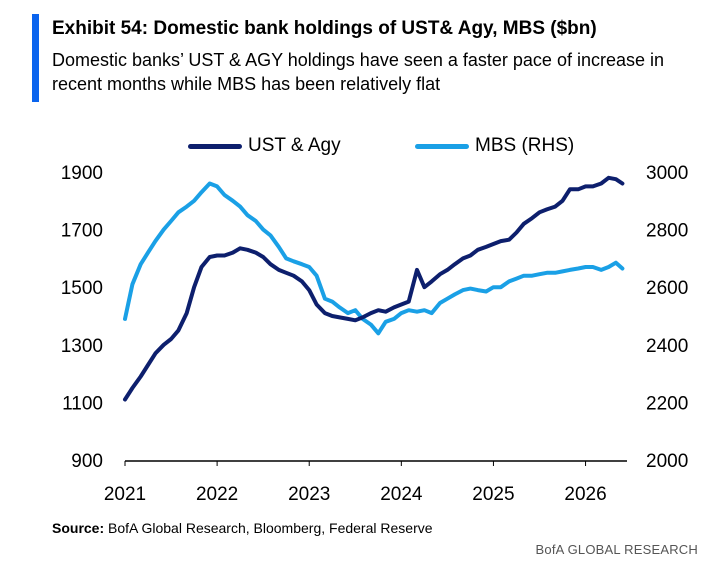 The height and width of the screenshot is (568, 726). I want to click on legend-item-ust: UST & Agy, so click(264, 146).